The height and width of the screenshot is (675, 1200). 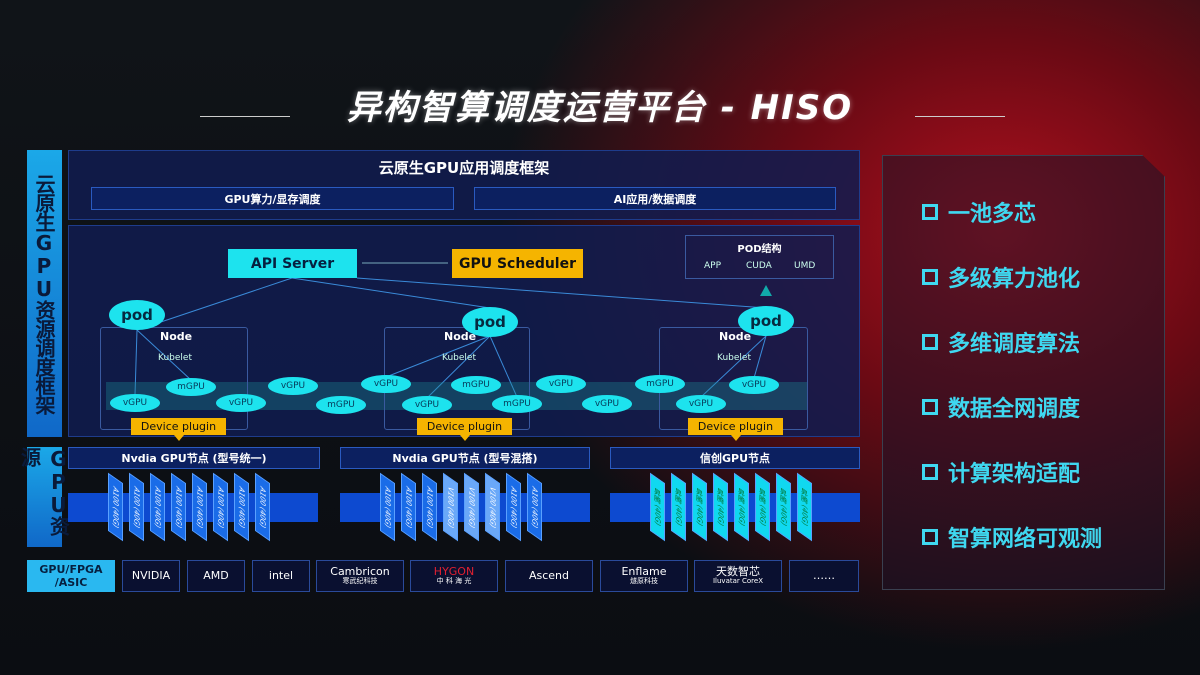 I want to click on feature-label: 数据全网调度, so click(x=1014, y=409).